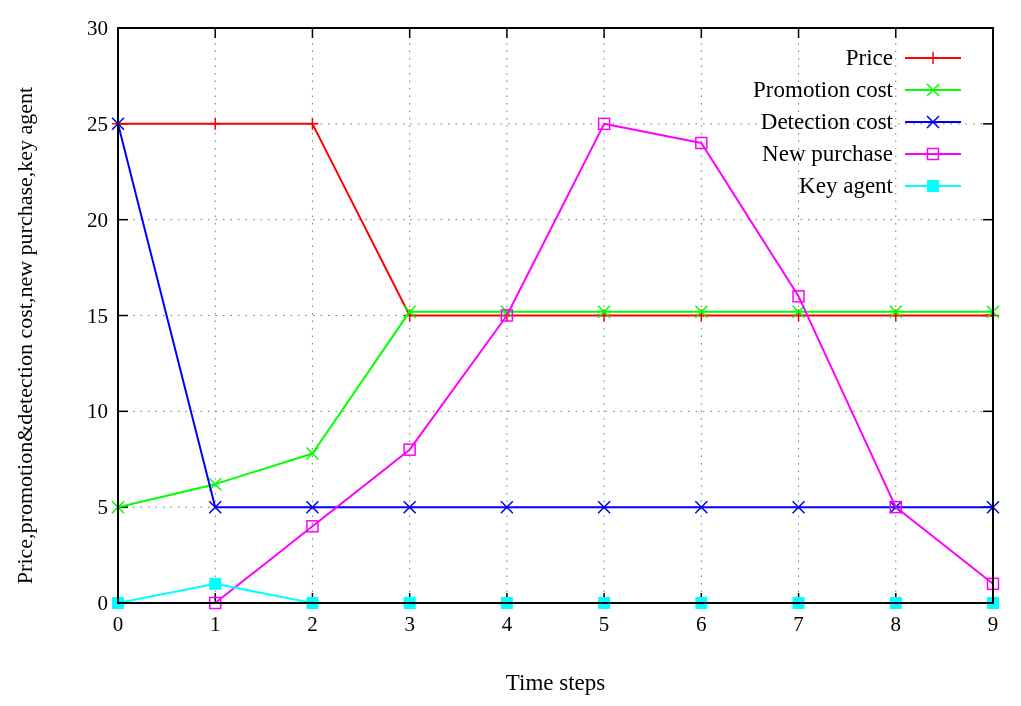 The height and width of the screenshot is (706, 1021). I want to click on x-tick-label: 0, so click(118, 624).